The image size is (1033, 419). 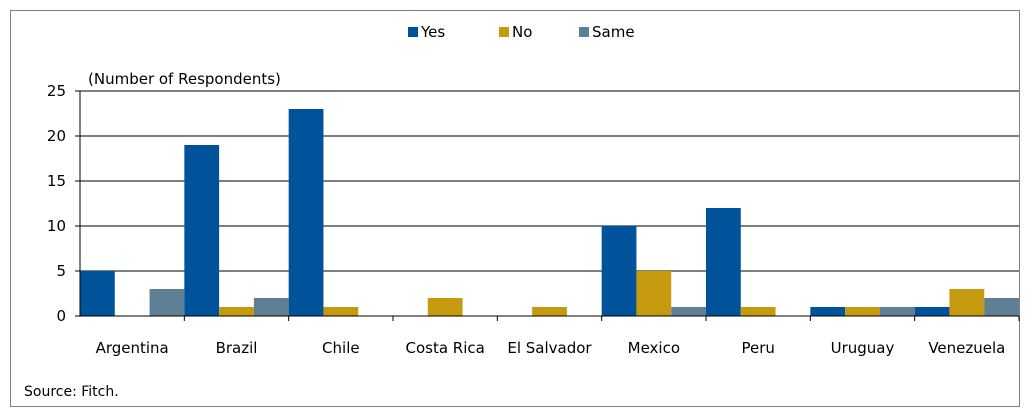 I want to click on legend-label-no: No, so click(x=522, y=32).